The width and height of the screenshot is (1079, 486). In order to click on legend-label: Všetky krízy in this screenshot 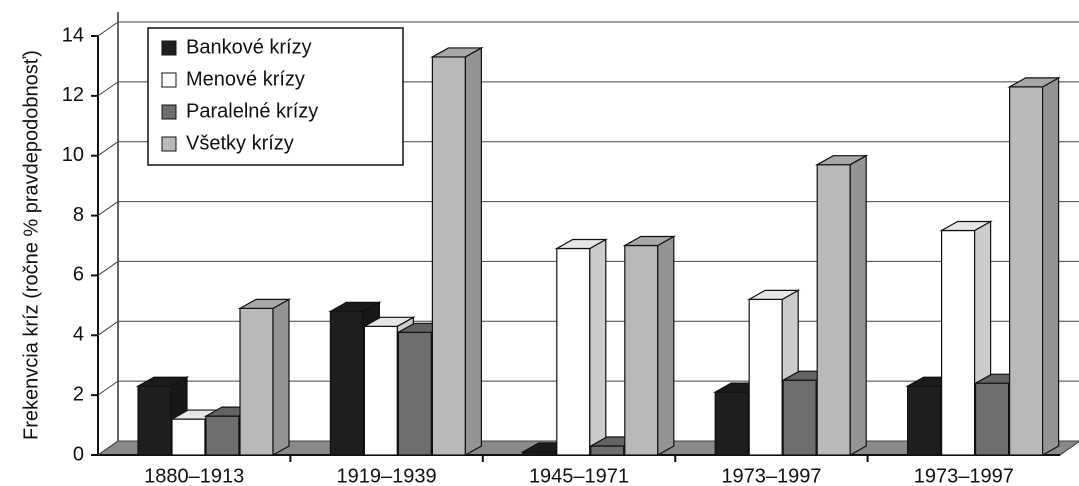, I will do `click(240, 143)`.